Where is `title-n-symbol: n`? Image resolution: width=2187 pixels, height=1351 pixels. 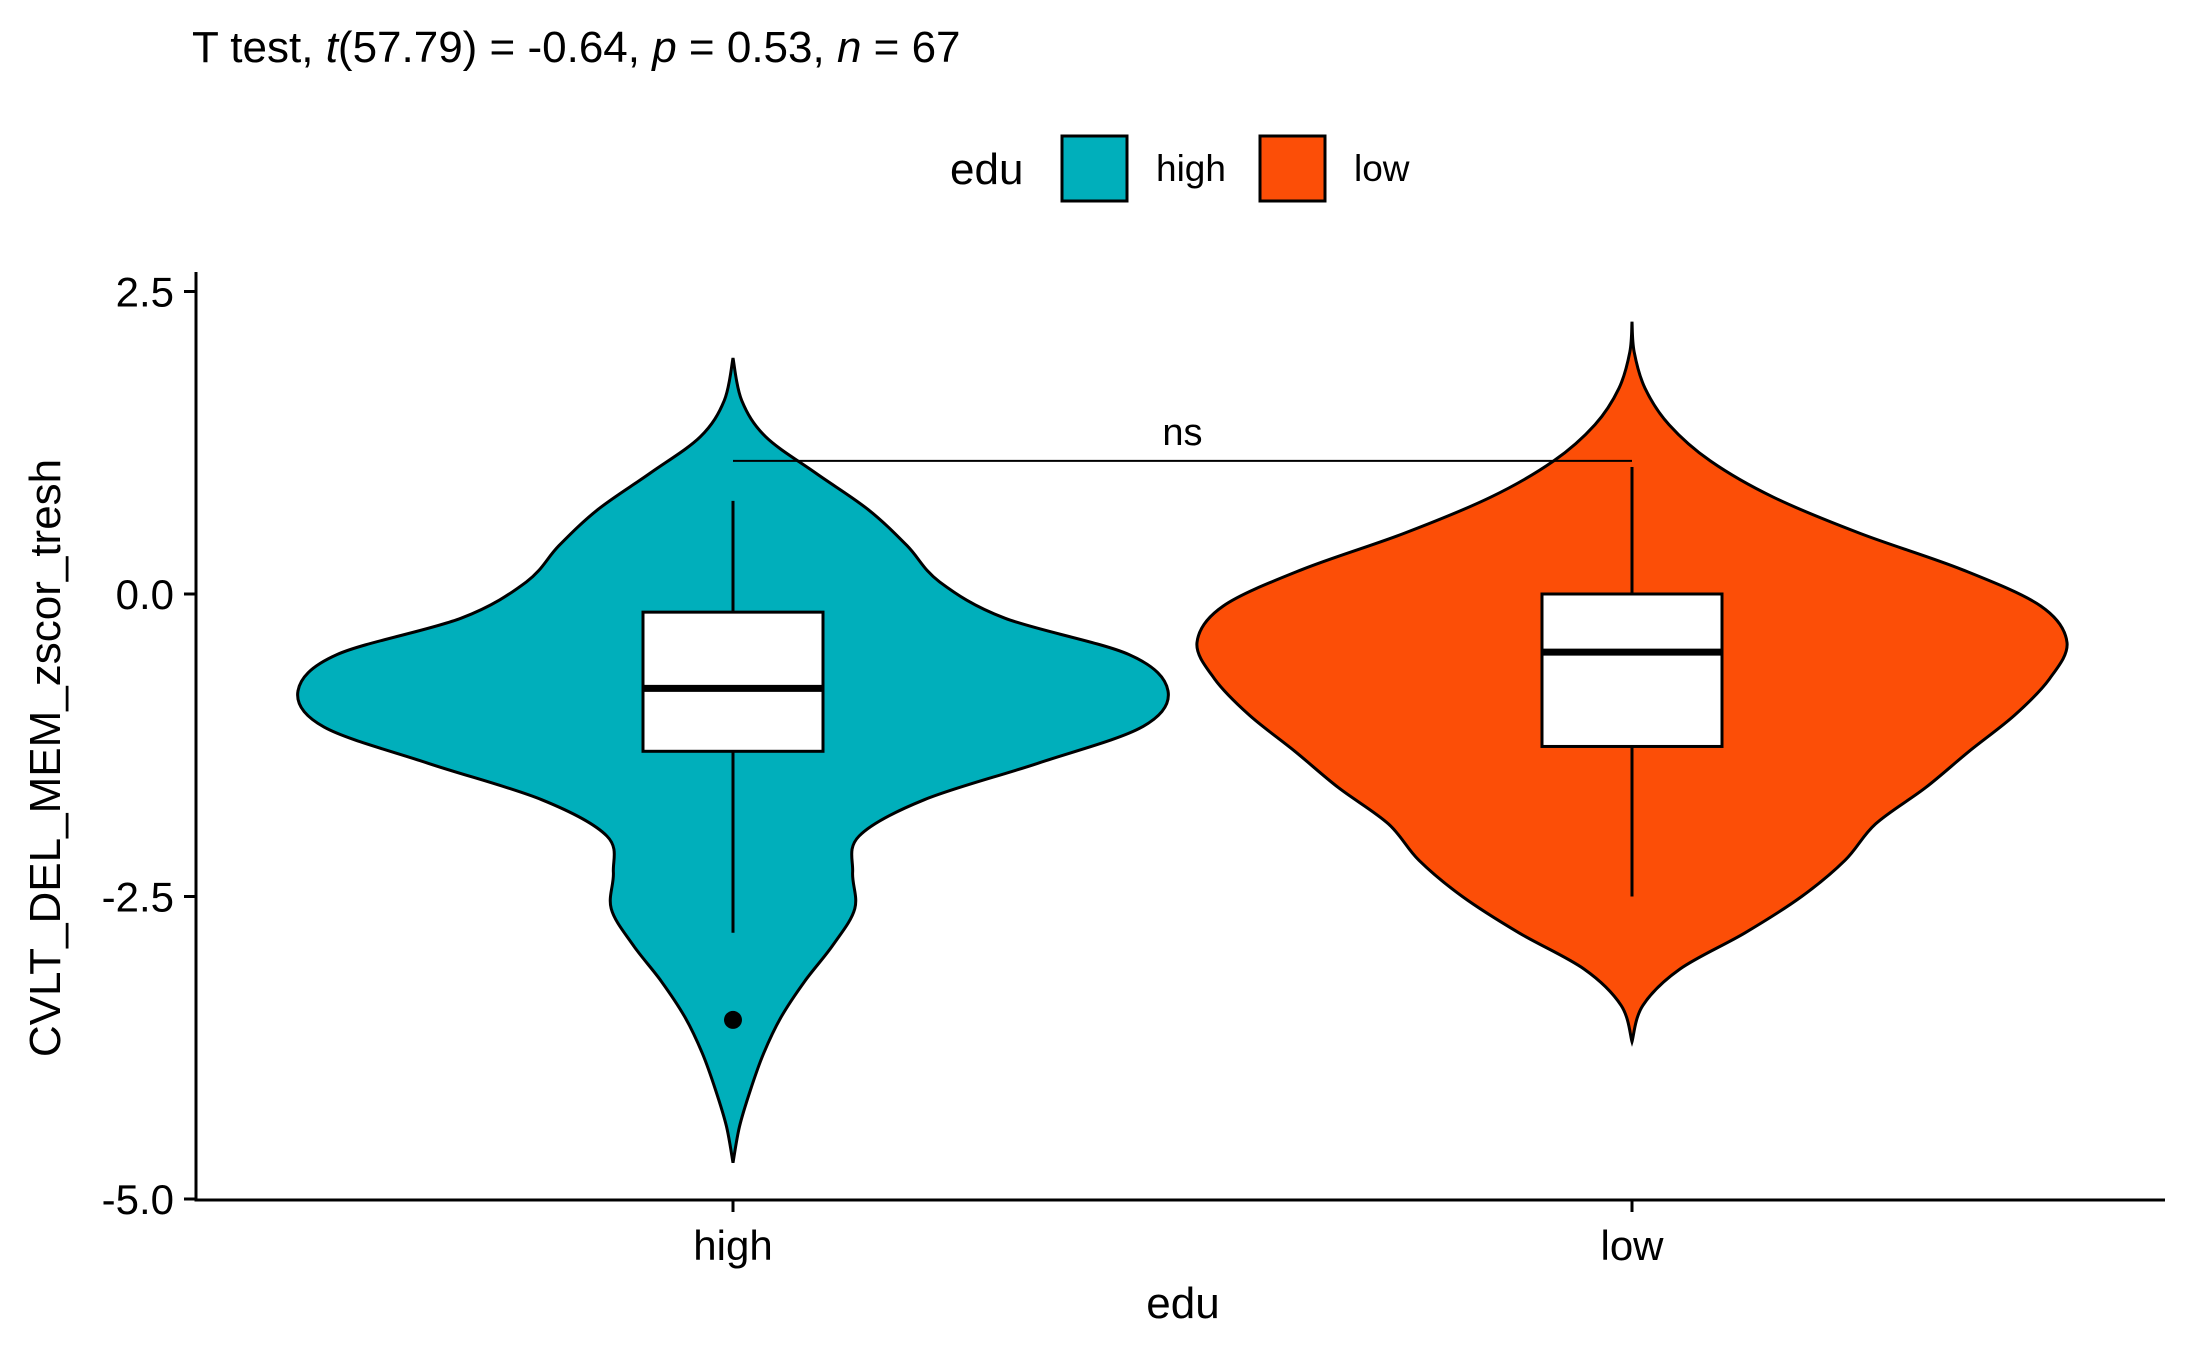
title-n-symbol: n is located at coordinates (849, 47).